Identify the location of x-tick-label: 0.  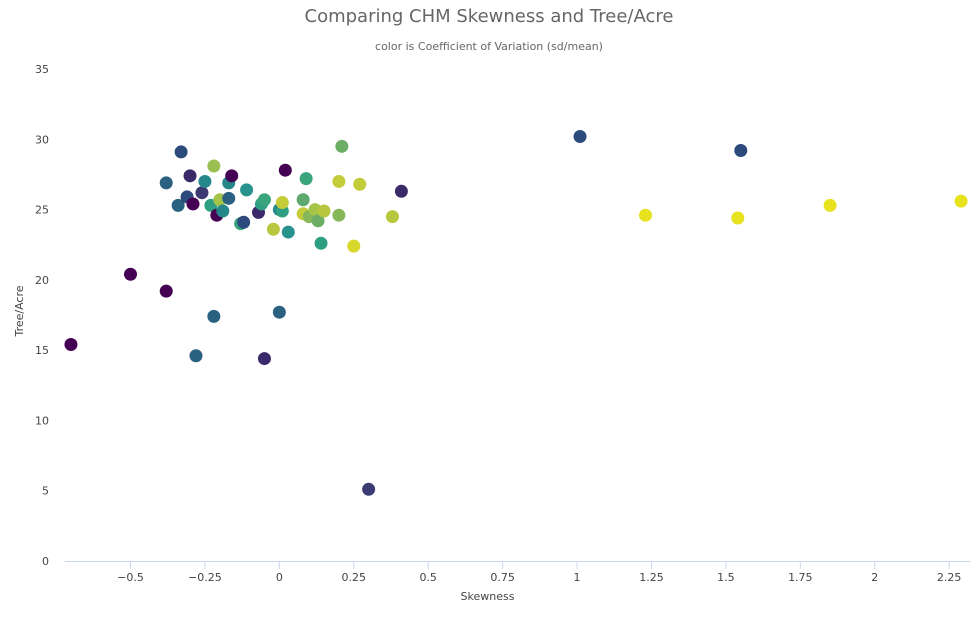
(279, 577).